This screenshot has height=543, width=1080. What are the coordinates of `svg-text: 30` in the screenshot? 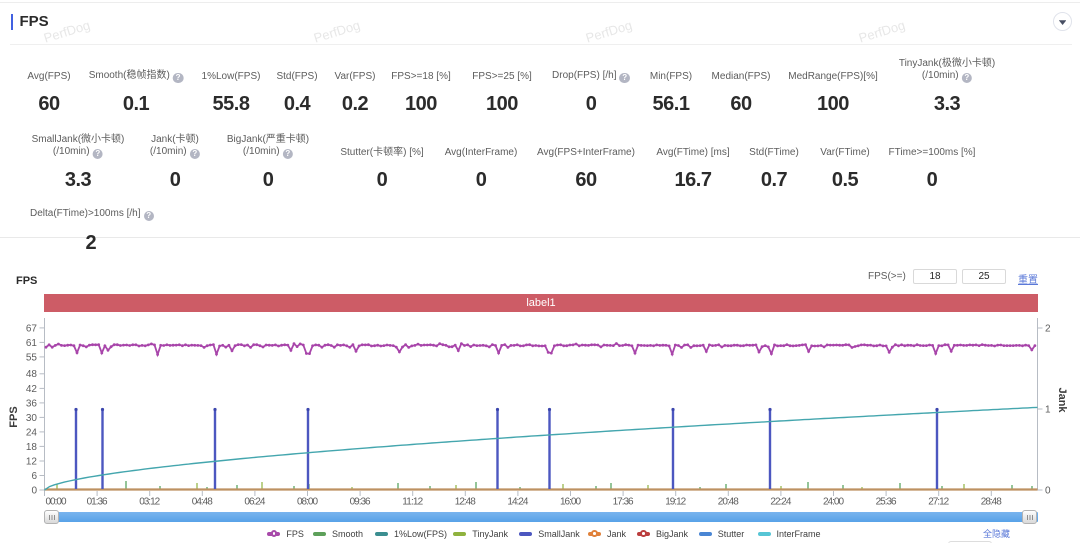 It's located at (32, 418).